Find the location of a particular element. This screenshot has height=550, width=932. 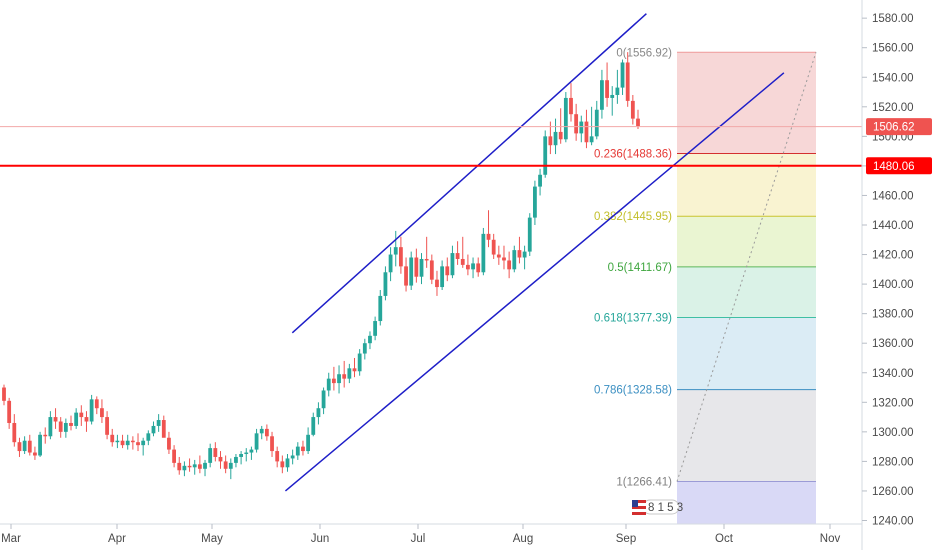

y-tick-label: 1340.00 is located at coordinates (893, 374).